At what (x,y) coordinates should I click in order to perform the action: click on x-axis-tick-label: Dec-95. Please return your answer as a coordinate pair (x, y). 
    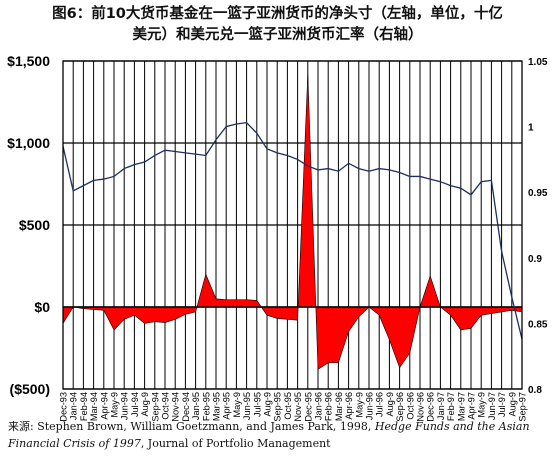
    Looking at the image, I should click on (308, 407).